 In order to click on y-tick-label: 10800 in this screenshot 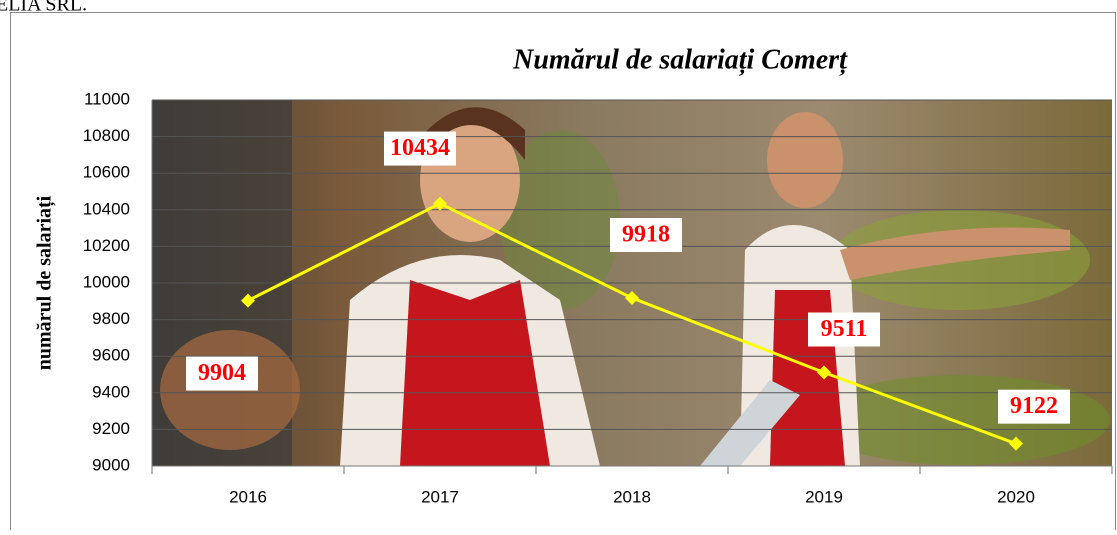, I will do `click(106, 135)`.